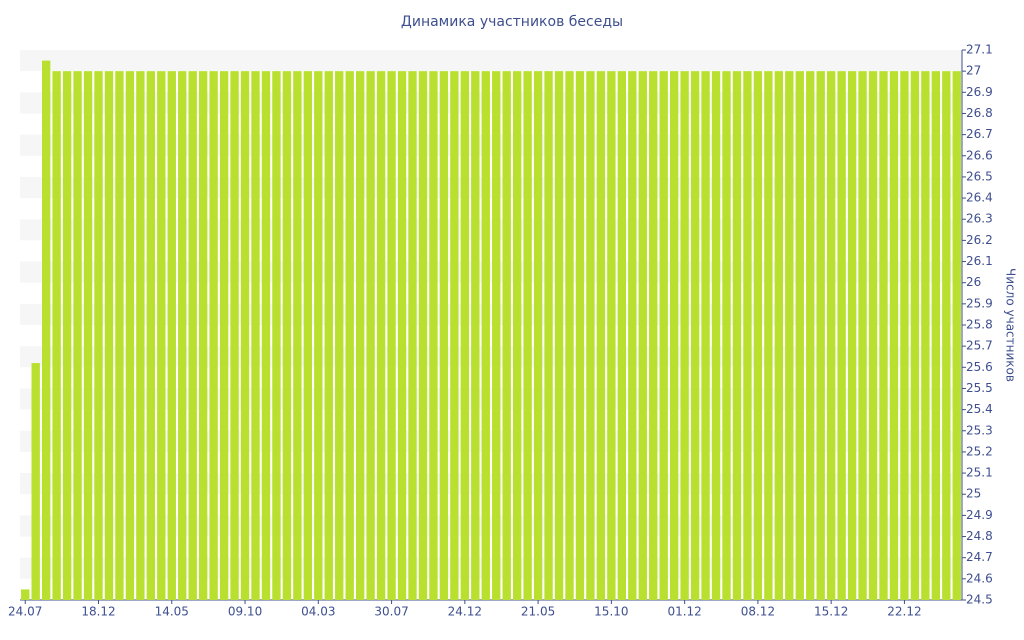  Describe the element at coordinates (973, 282) in the screenshot. I see `y-tick-label: 26` at that location.